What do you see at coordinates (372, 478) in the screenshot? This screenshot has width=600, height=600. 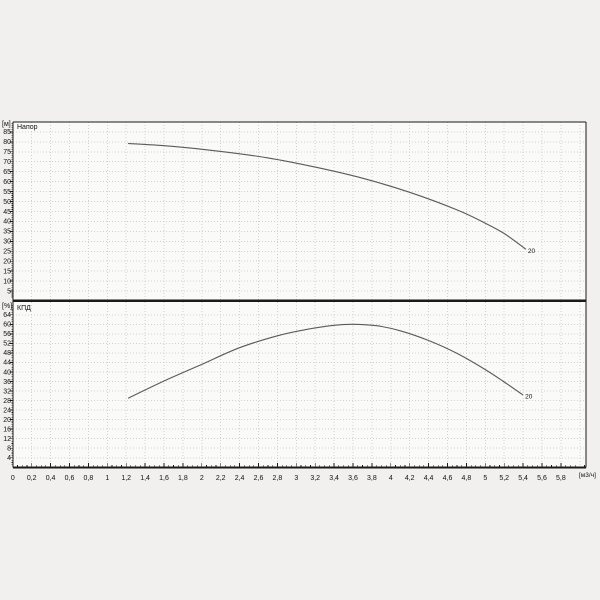 I see `x-tick-label: 3,8` at bounding box center [372, 478].